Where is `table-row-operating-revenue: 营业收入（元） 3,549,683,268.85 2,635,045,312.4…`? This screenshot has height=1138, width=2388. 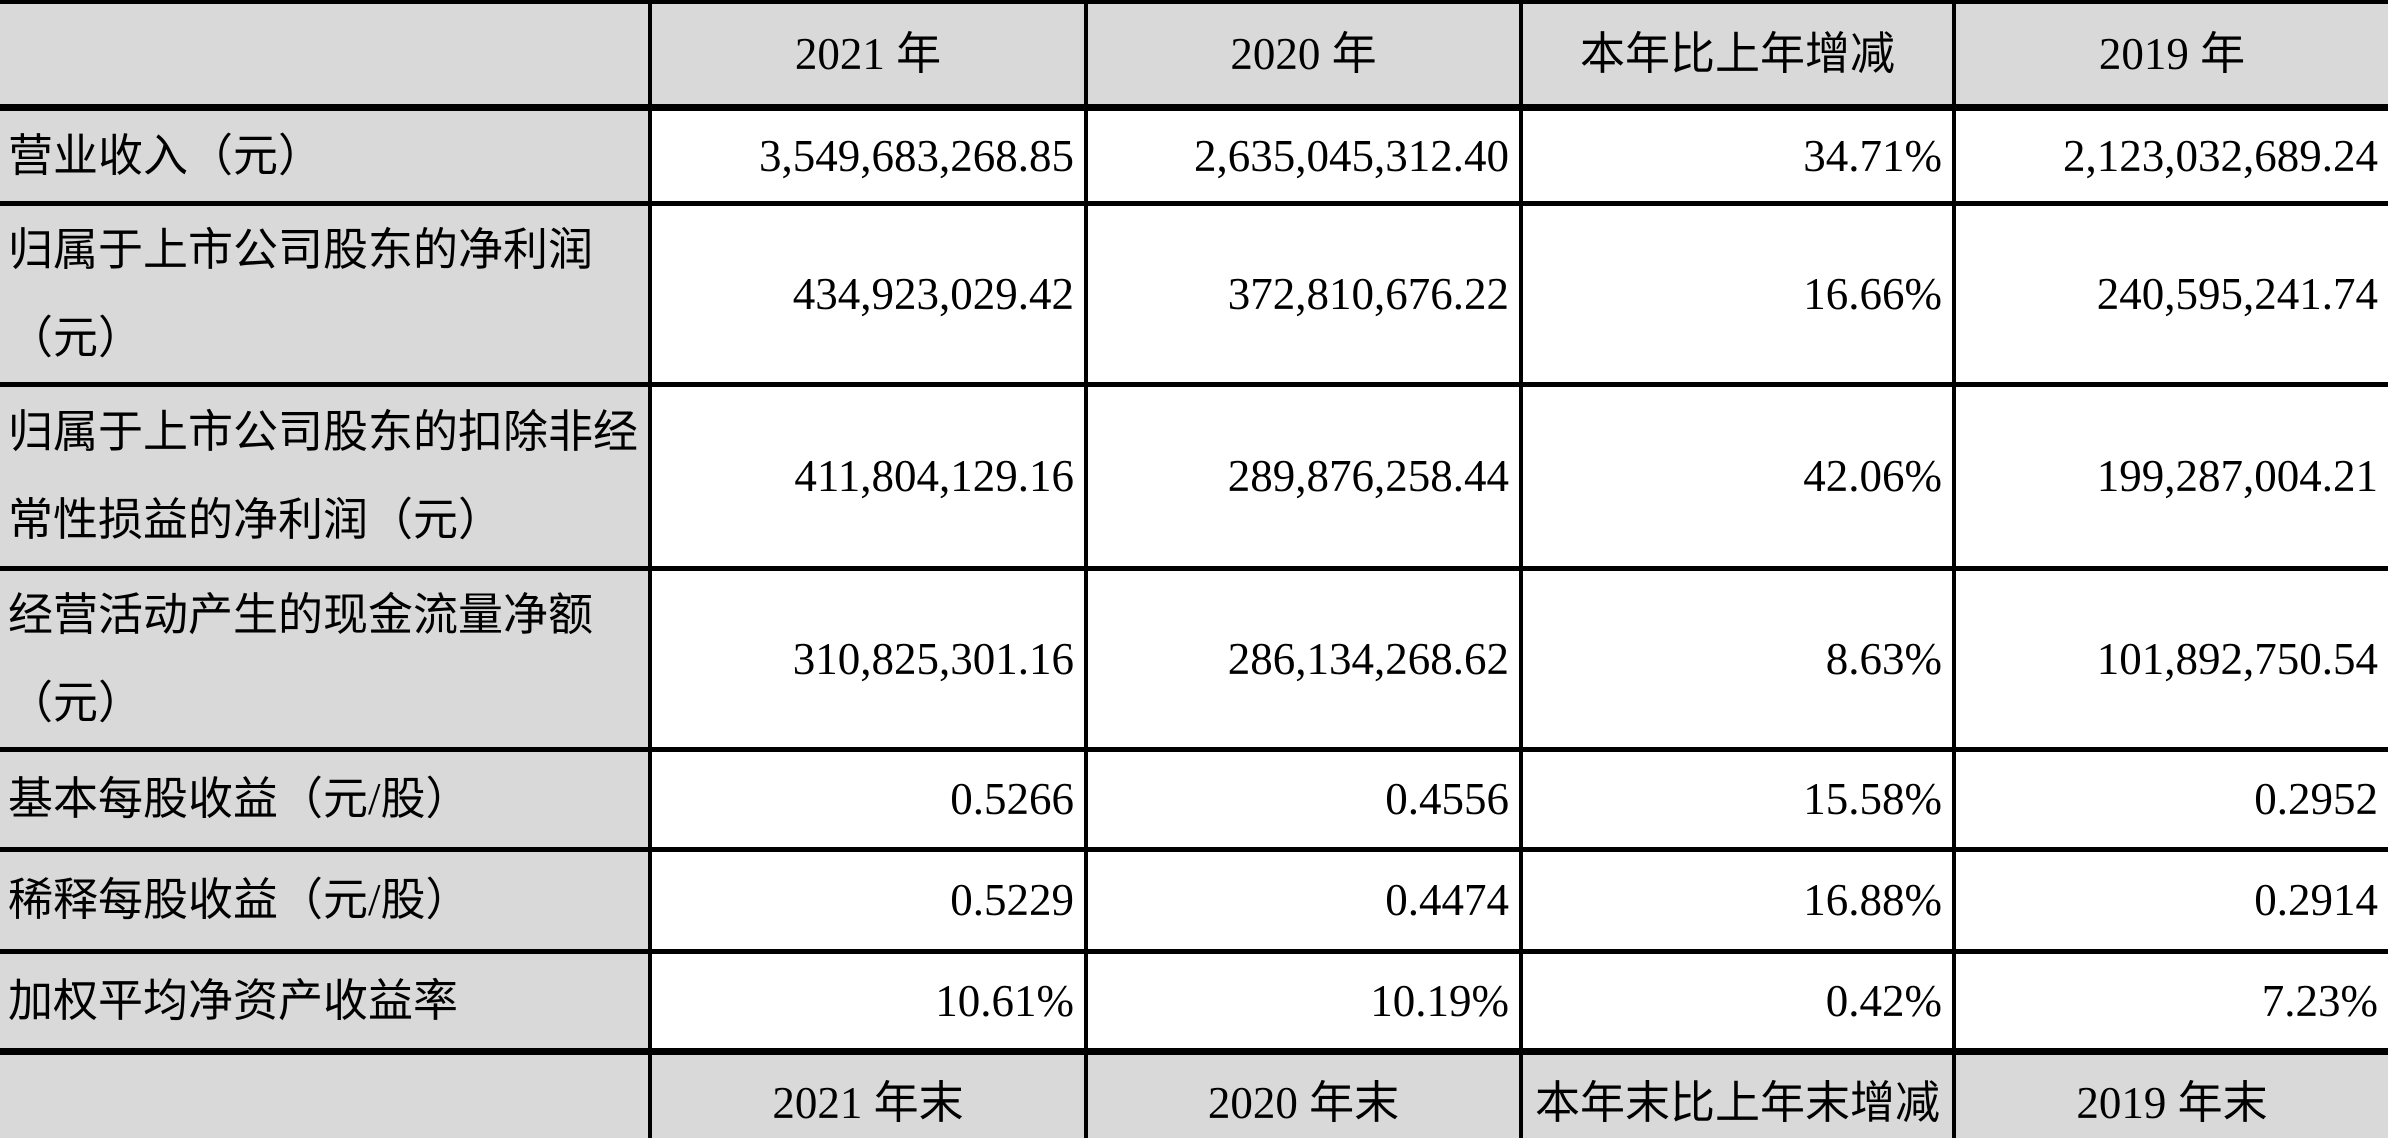 table-row-operating-revenue: 营业收入（元） 3,549,683,268.85 2,635,045,312.4… is located at coordinates (1194, 155).